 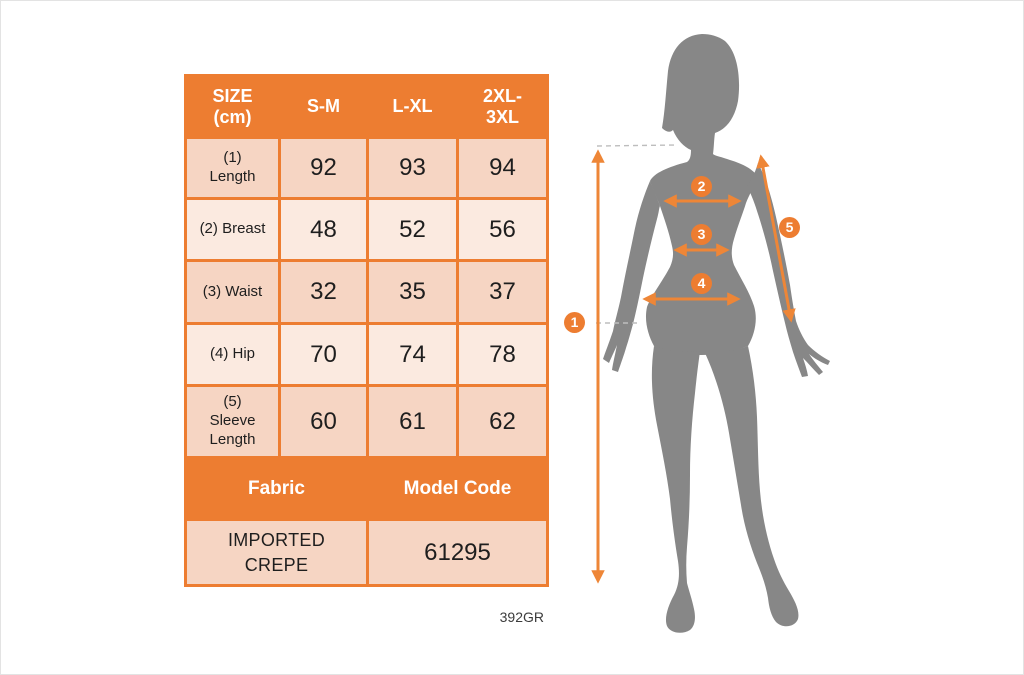 What do you see at coordinates (457, 488) in the screenshot?
I see `model-code-header: Model Code` at bounding box center [457, 488].